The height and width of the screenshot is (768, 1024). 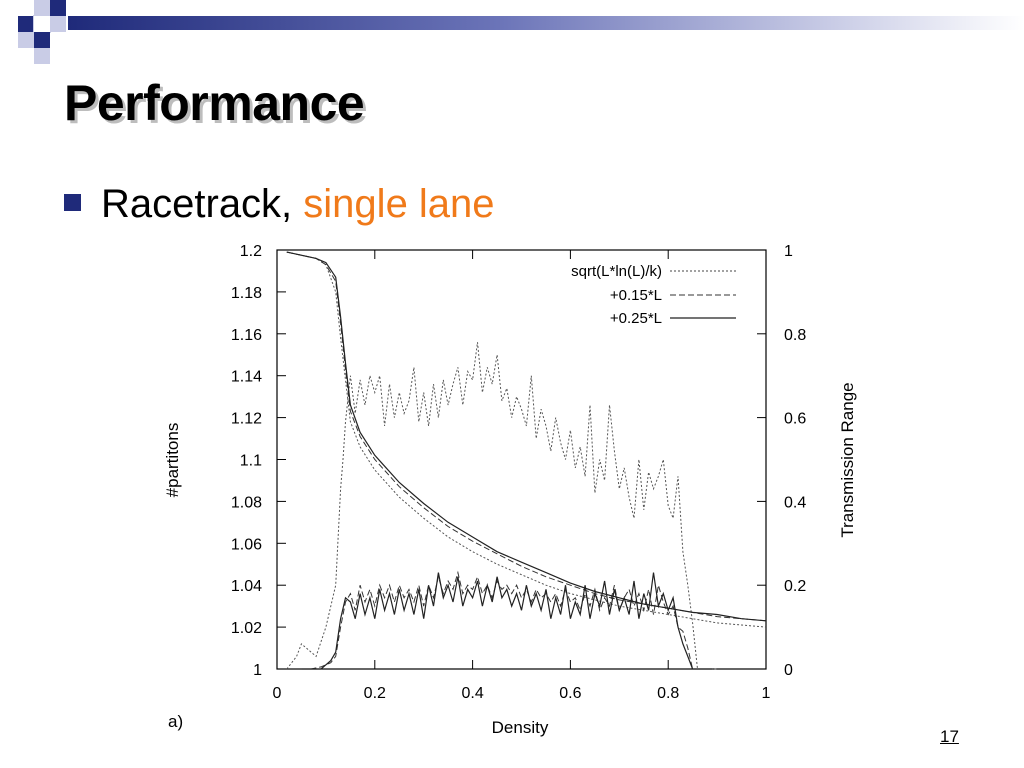 What do you see at coordinates (636, 318) in the screenshot?
I see `legend-label: +0.25*L` at bounding box center [636, 318].